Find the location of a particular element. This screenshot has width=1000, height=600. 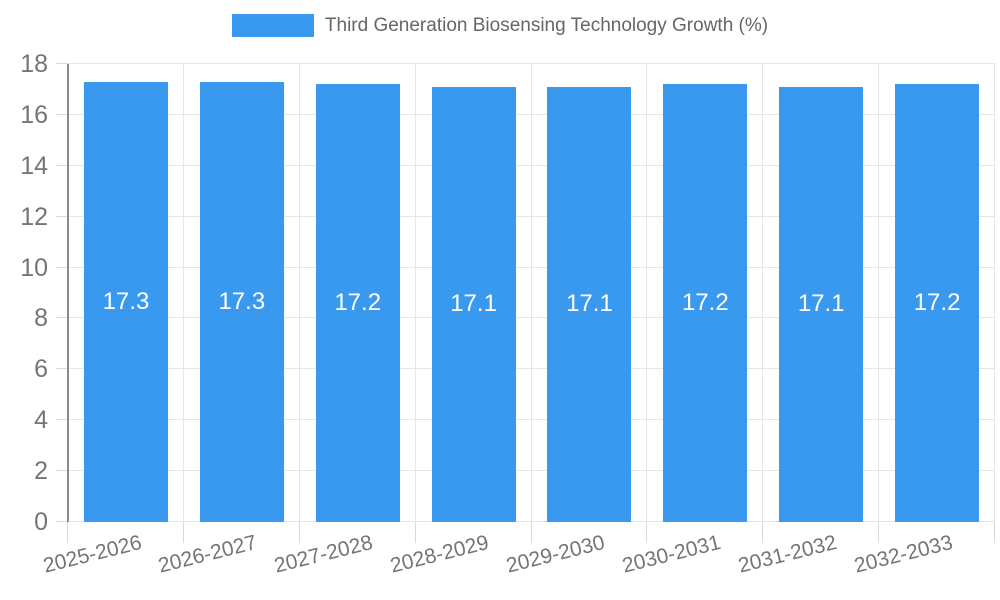

x-axis-tick-label: 2031-2032 is located at coordinates (787, 554).